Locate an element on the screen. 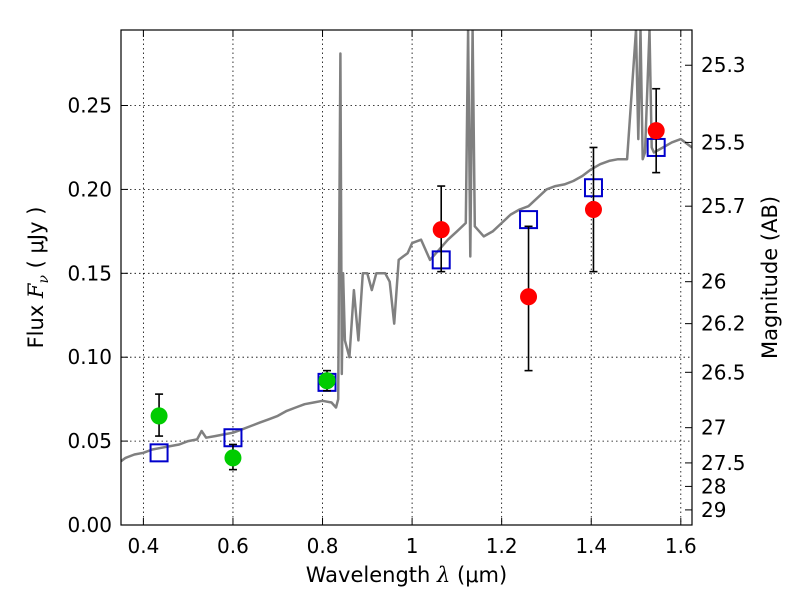  y2-tick-label: 27 is located at coordinates (713, 428).